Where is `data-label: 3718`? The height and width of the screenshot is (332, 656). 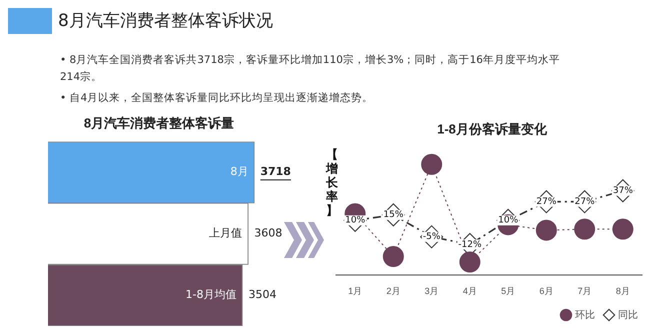 data-label: 3718 is located at coordinates (275, 171).